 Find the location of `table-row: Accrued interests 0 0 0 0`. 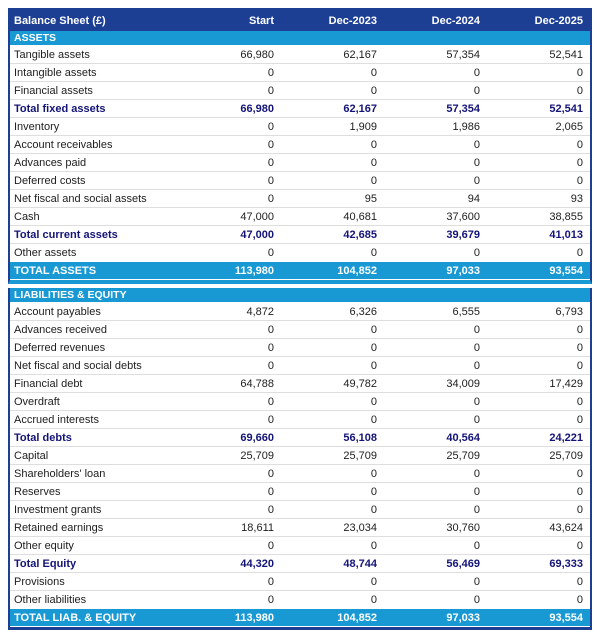

table-row: Accrued interests 0 0 0 0 is located at coordinates (300, 420).